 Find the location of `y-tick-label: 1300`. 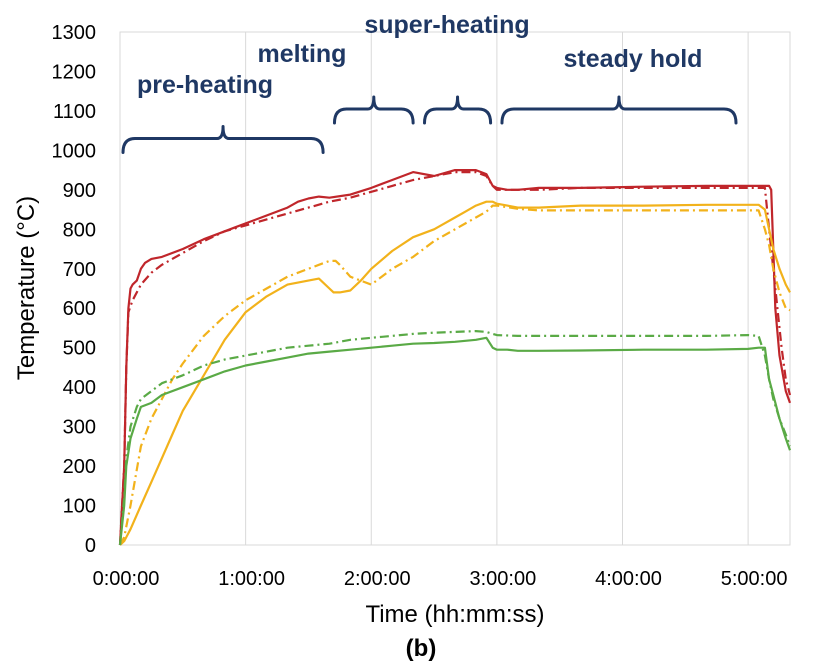

y-tick-label: 1300 is located at coordinates (74, 33).